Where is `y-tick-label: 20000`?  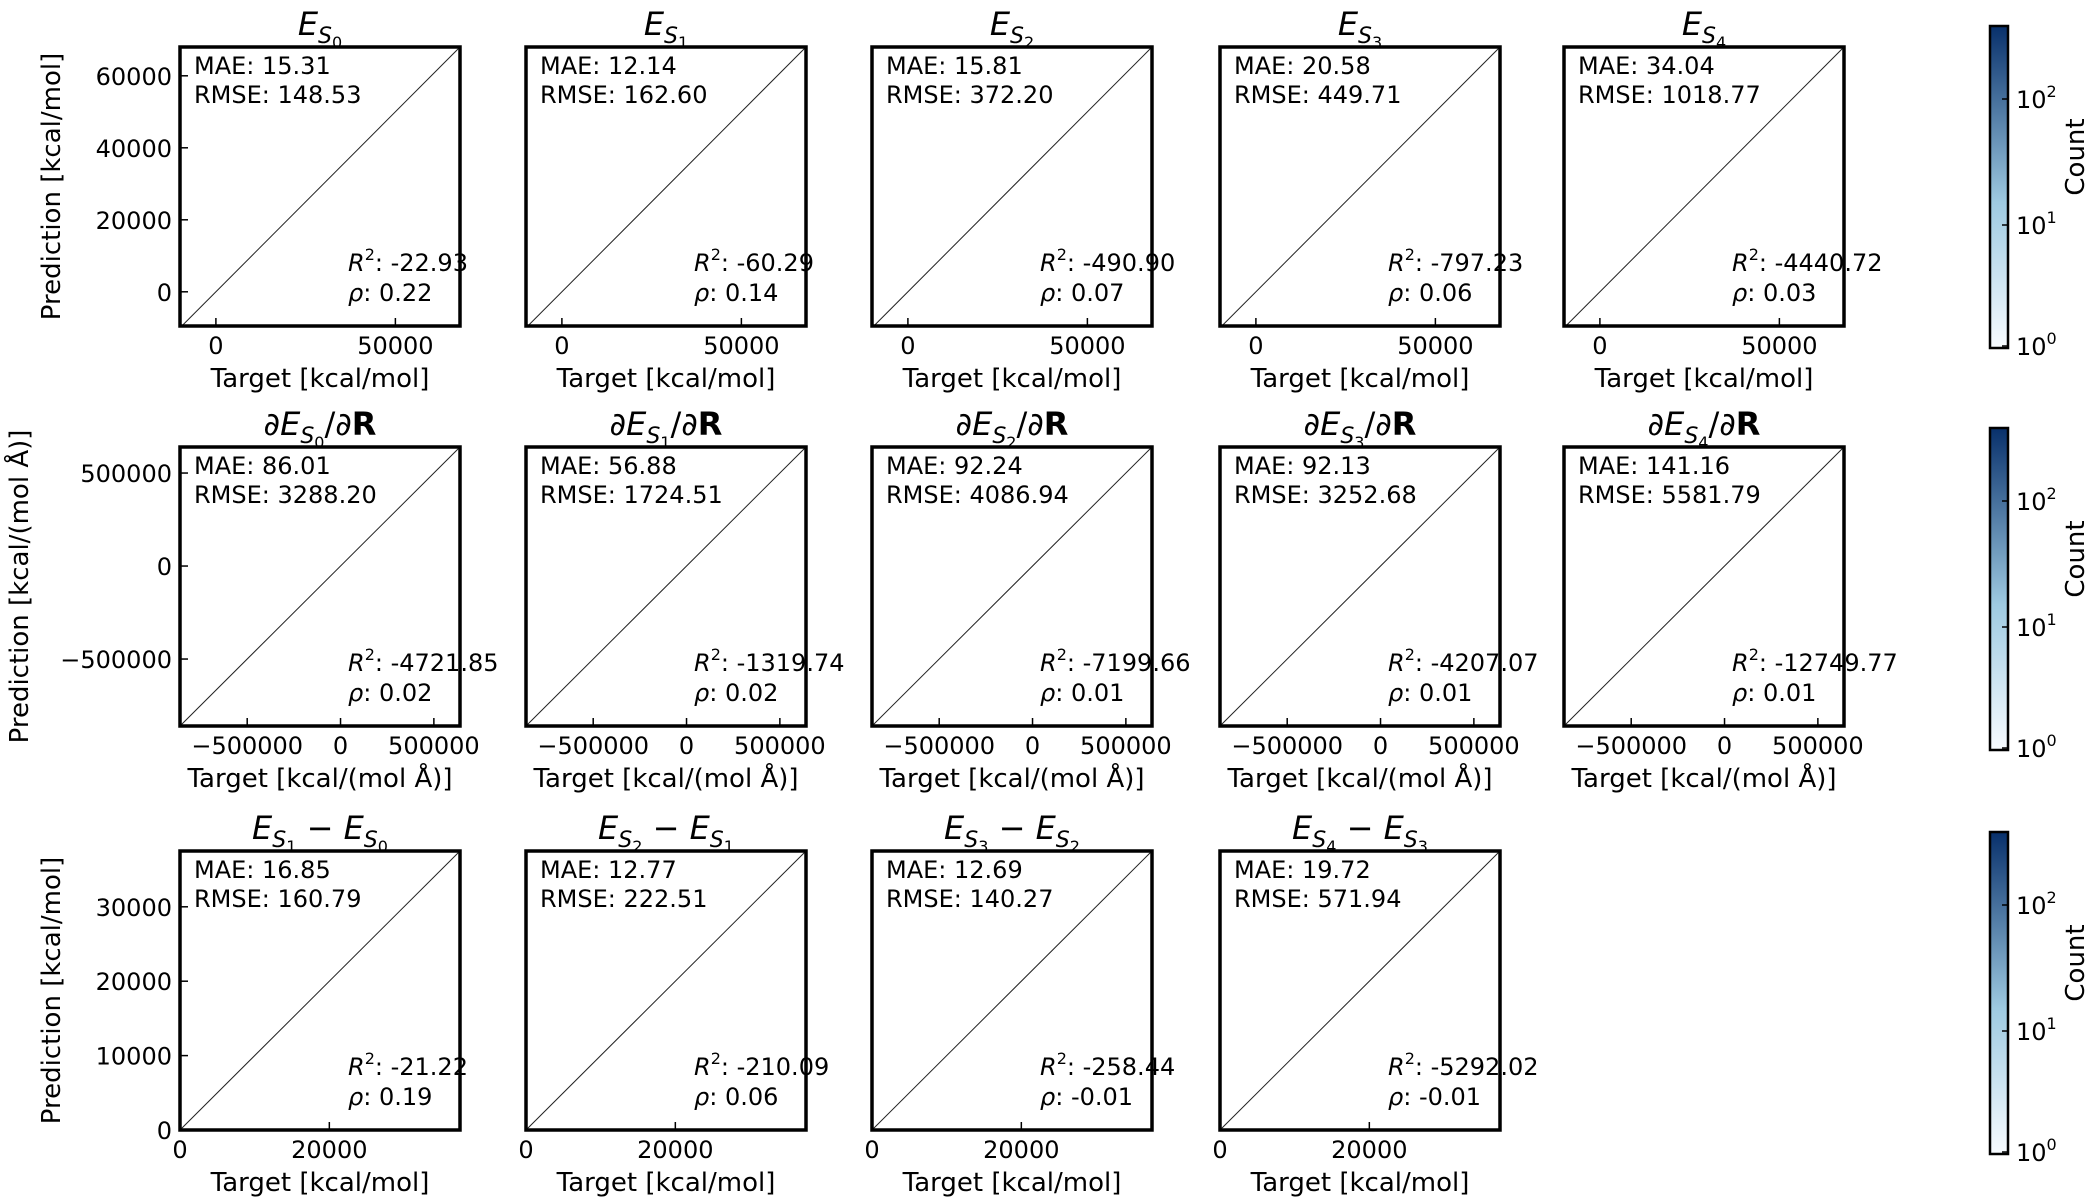
y-tick-label: 20000 is located at coordinates (134, 982).